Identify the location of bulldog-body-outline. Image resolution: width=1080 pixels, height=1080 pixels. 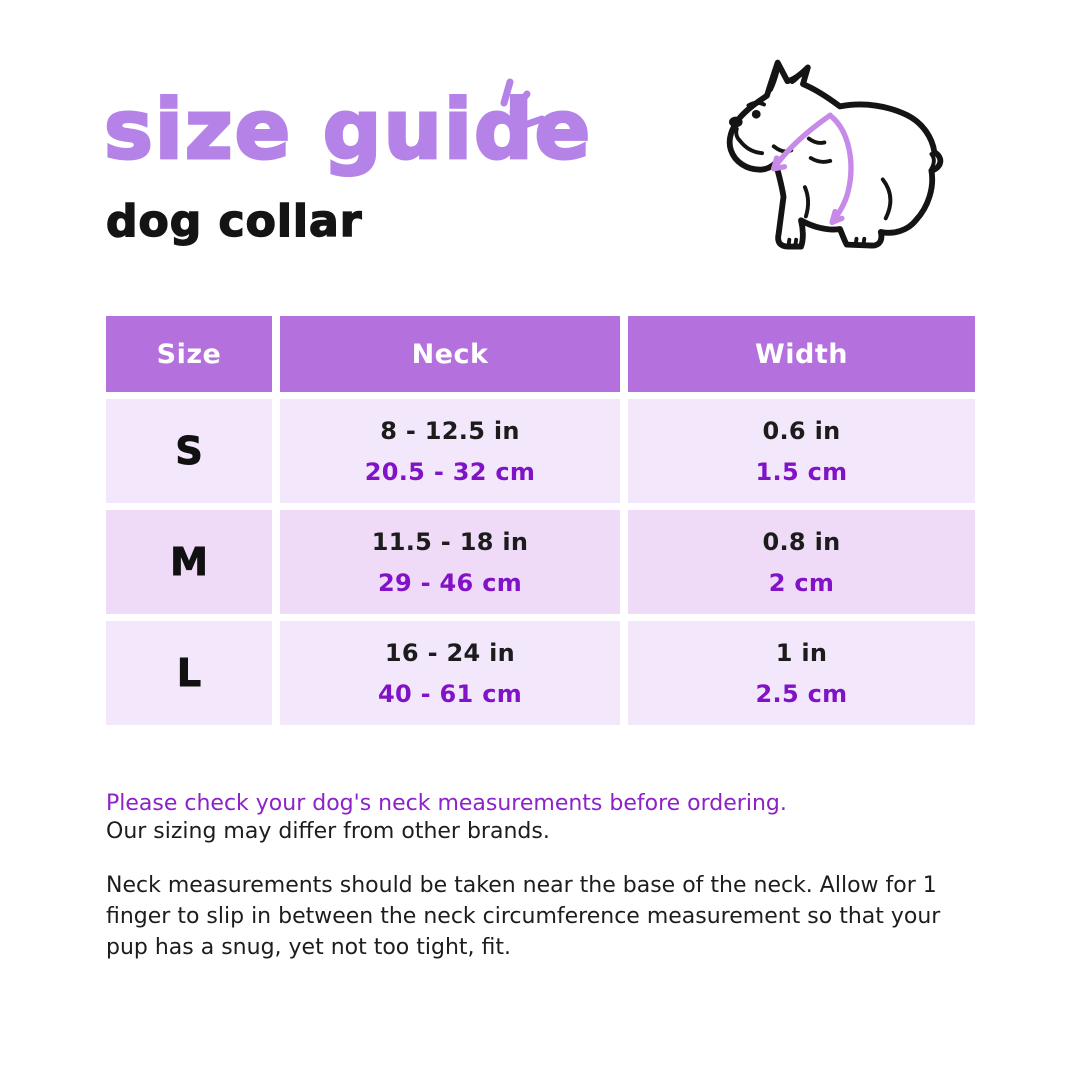
(835, 154).